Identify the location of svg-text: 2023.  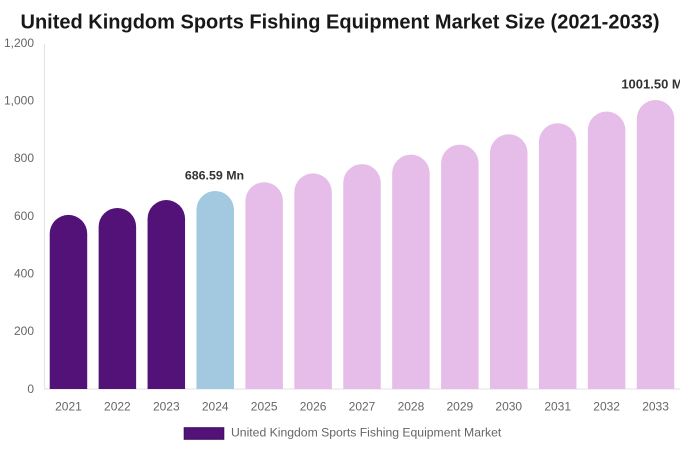
(166, 407).